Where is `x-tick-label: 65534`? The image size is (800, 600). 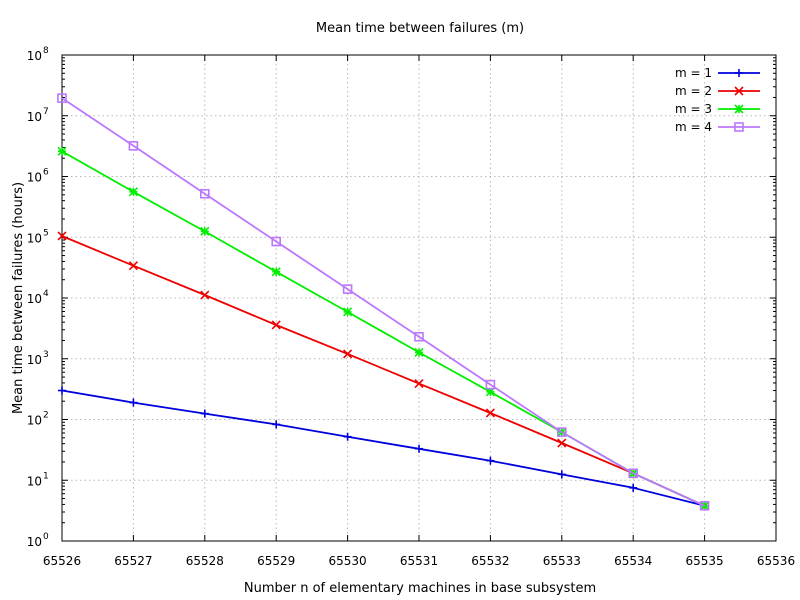
x-tick-label: 65534 is located at coordinates (633, 561).